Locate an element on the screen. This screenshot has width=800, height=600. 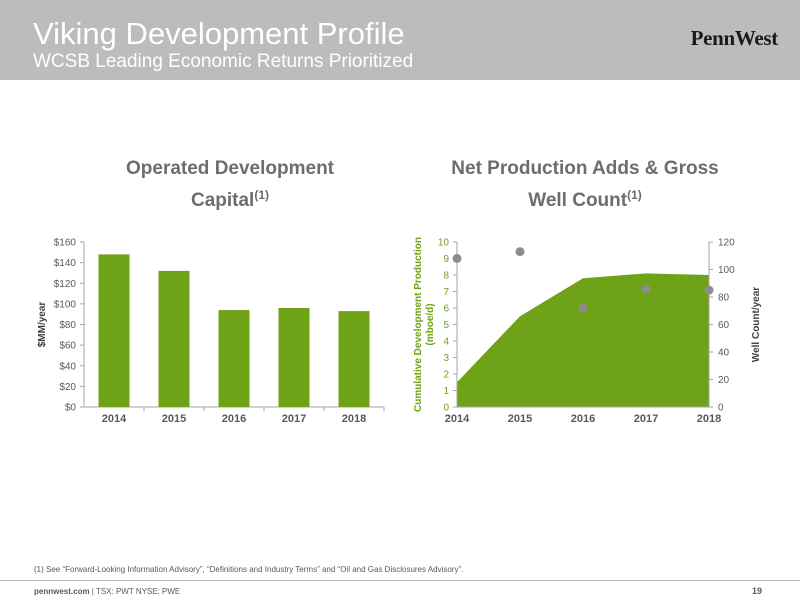
production-x-tick-label: 2018 is located at coordinates (709, 419).